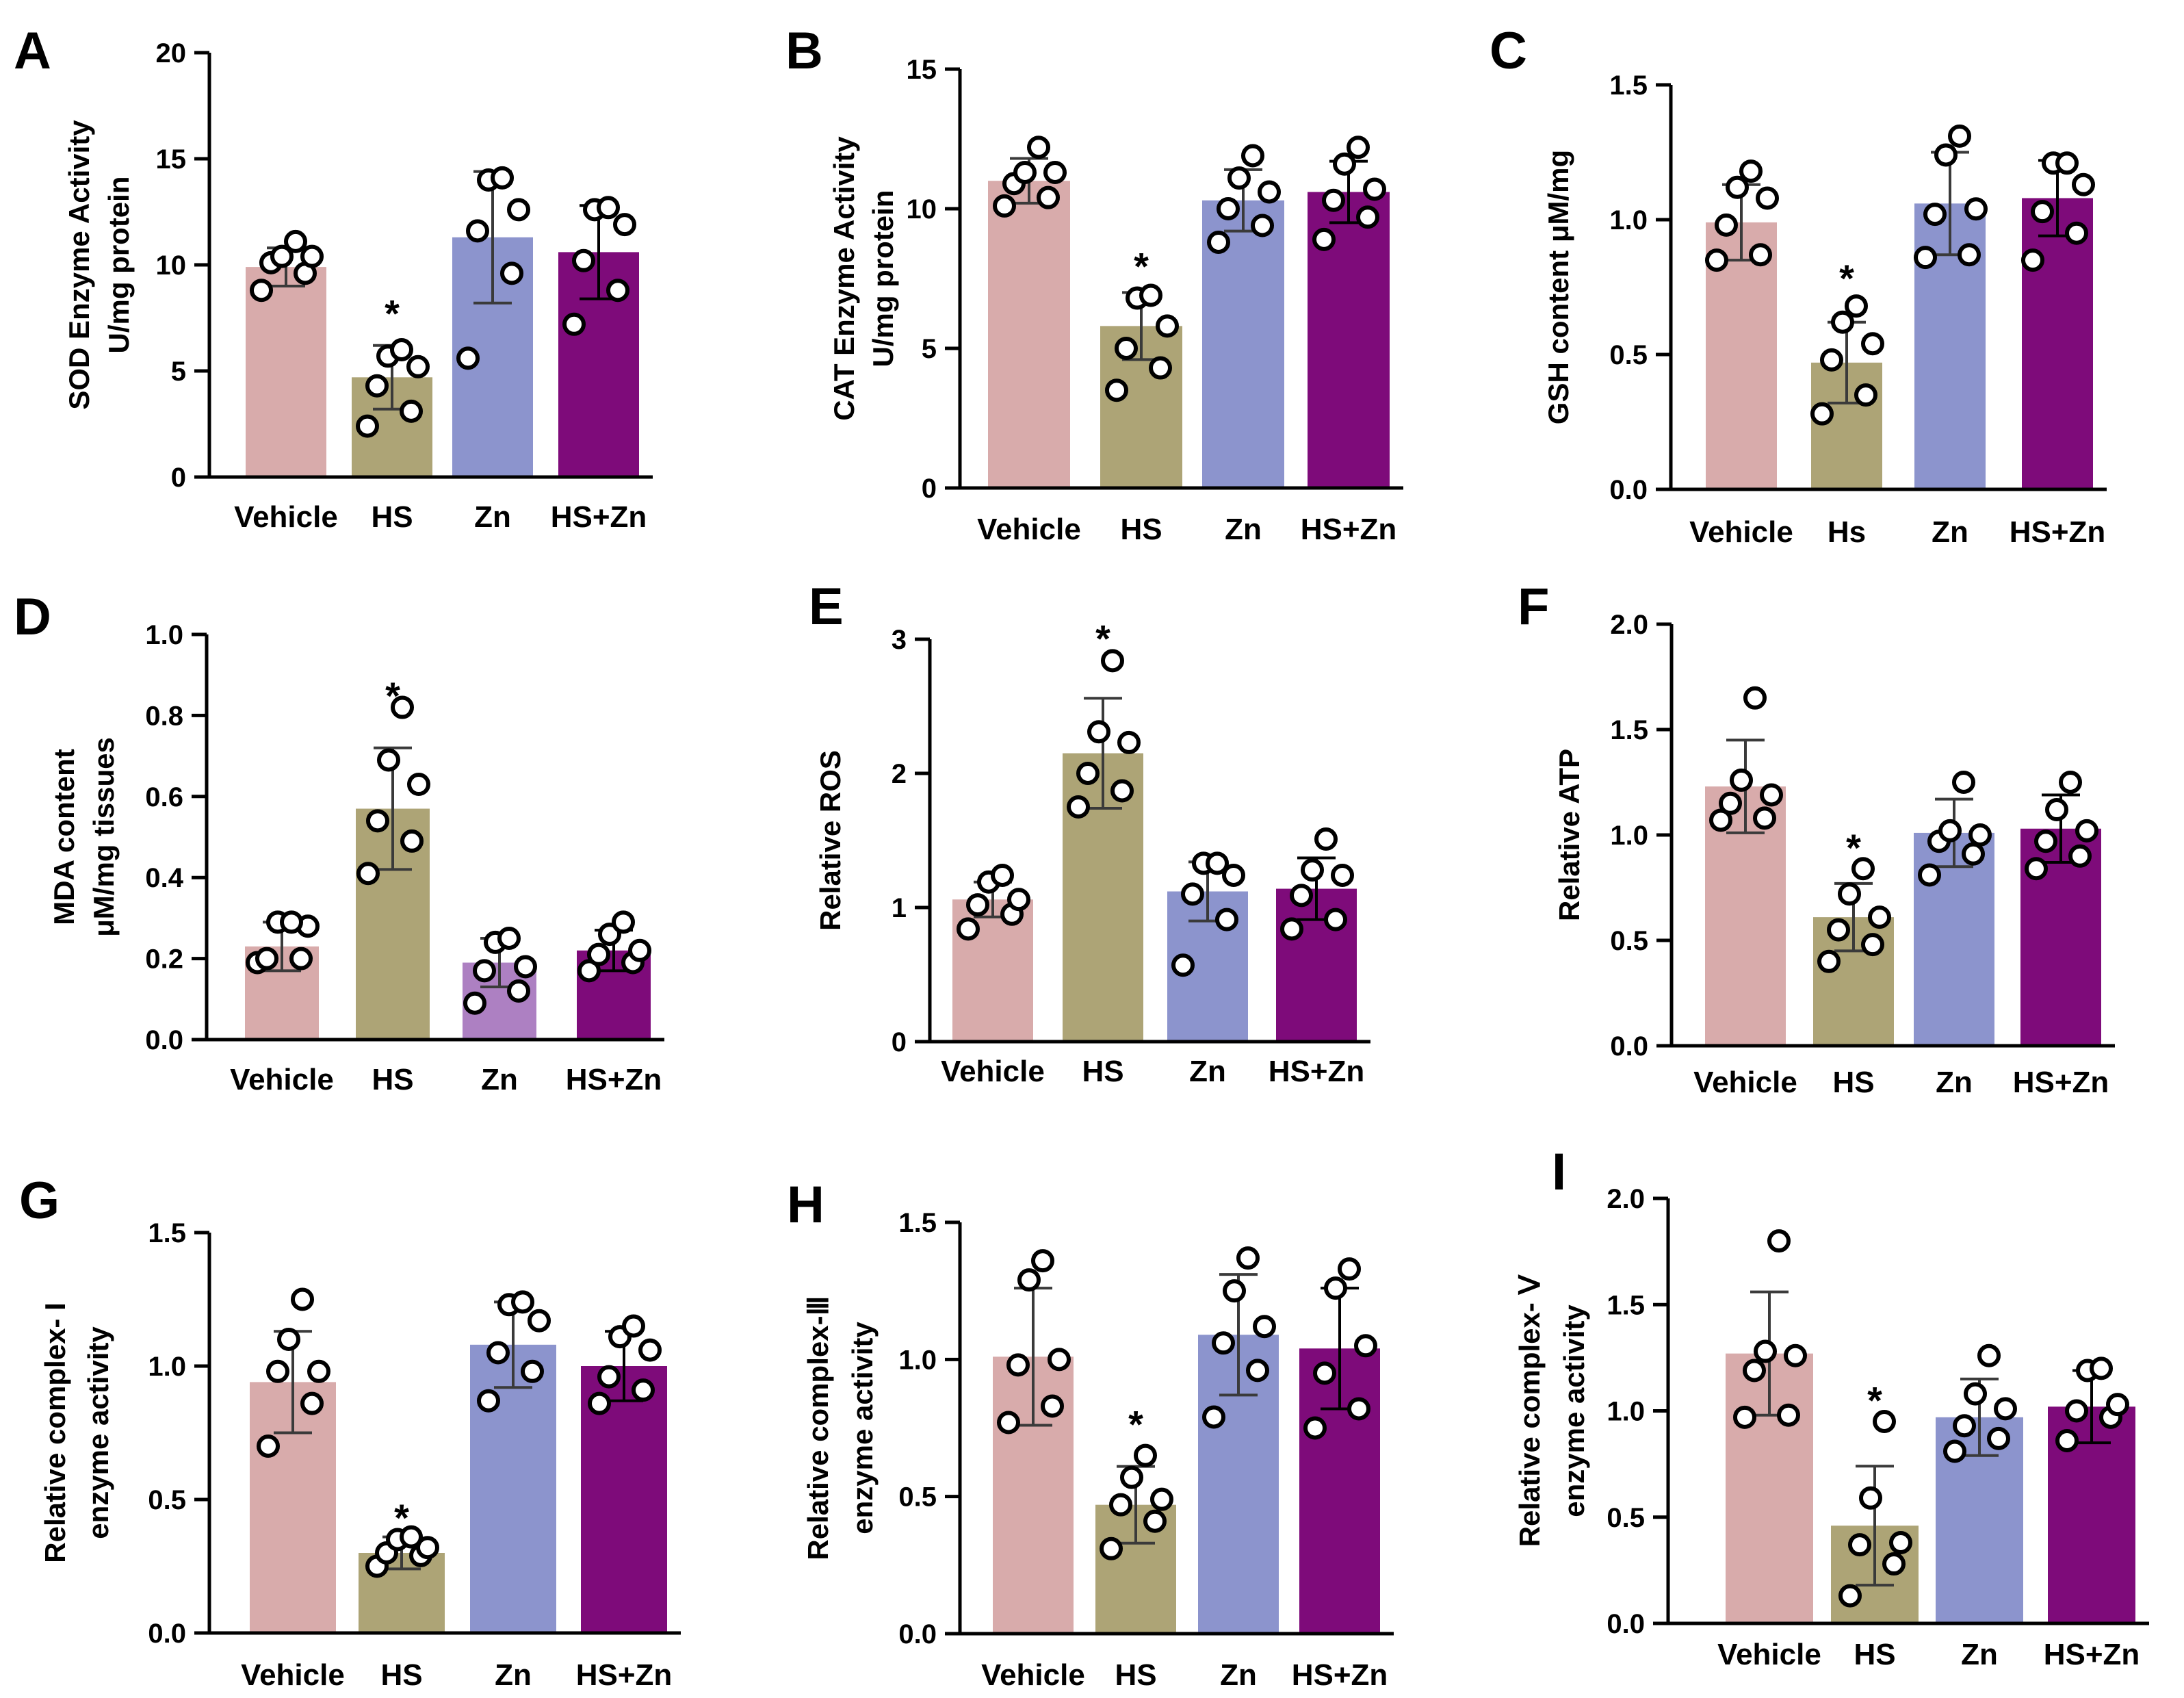  What do you see at coordinates (804, 51) in the screenshot?
I see `panel-letter: B` at bounding box center [804, 51].